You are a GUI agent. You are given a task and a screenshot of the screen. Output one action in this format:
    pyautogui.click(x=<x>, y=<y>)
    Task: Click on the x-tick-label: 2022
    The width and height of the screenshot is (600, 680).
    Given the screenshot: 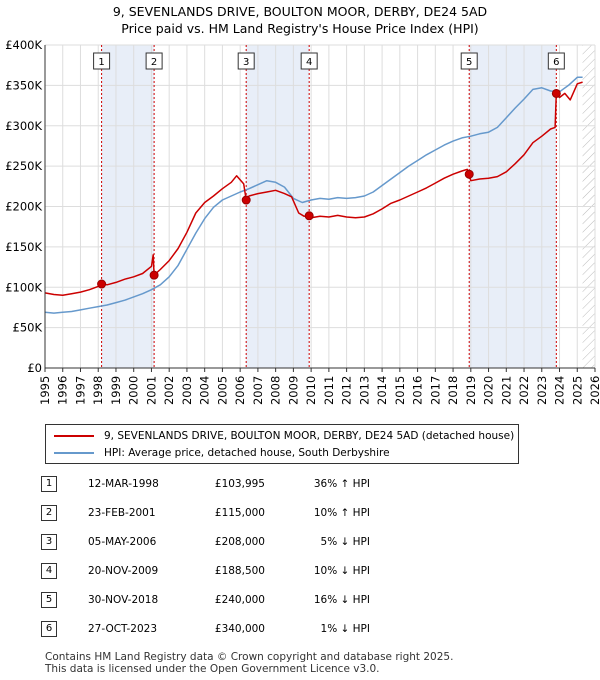 What is the action you would take?
    pyautogui.click(x=524, y=390)
    